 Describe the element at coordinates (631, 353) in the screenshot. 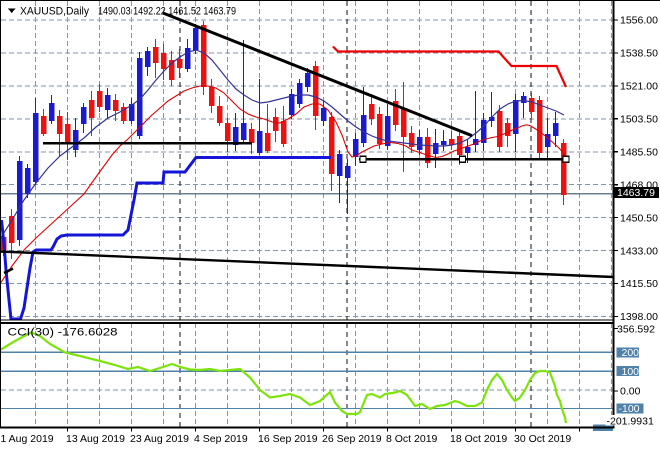

I see `svg-text: 200` at that location.